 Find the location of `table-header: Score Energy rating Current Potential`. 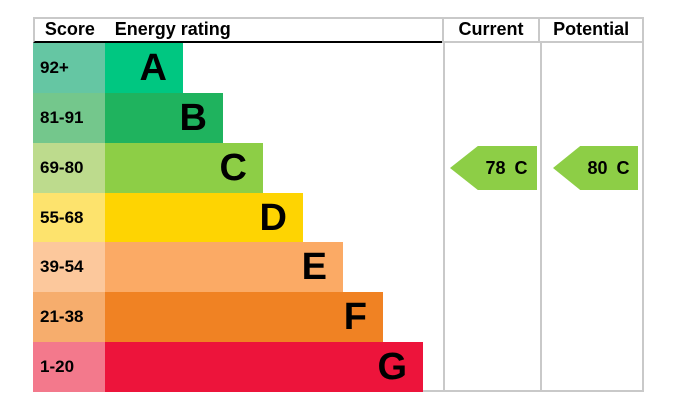

table-header: Score Energy rating Current Potential is located at coordinates (337, 31).